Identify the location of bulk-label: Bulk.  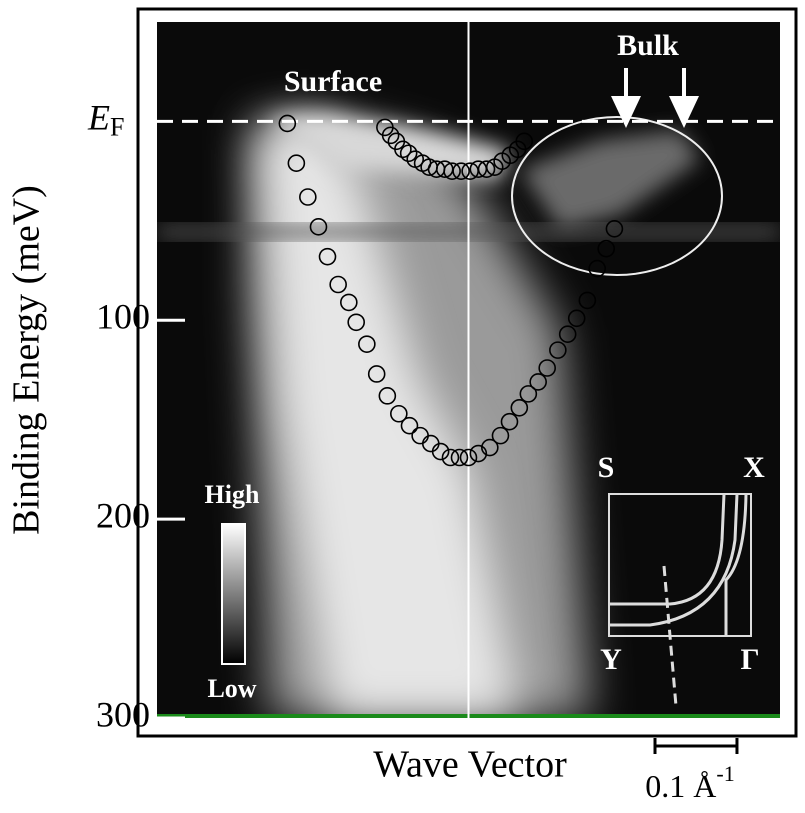
(648, 45).